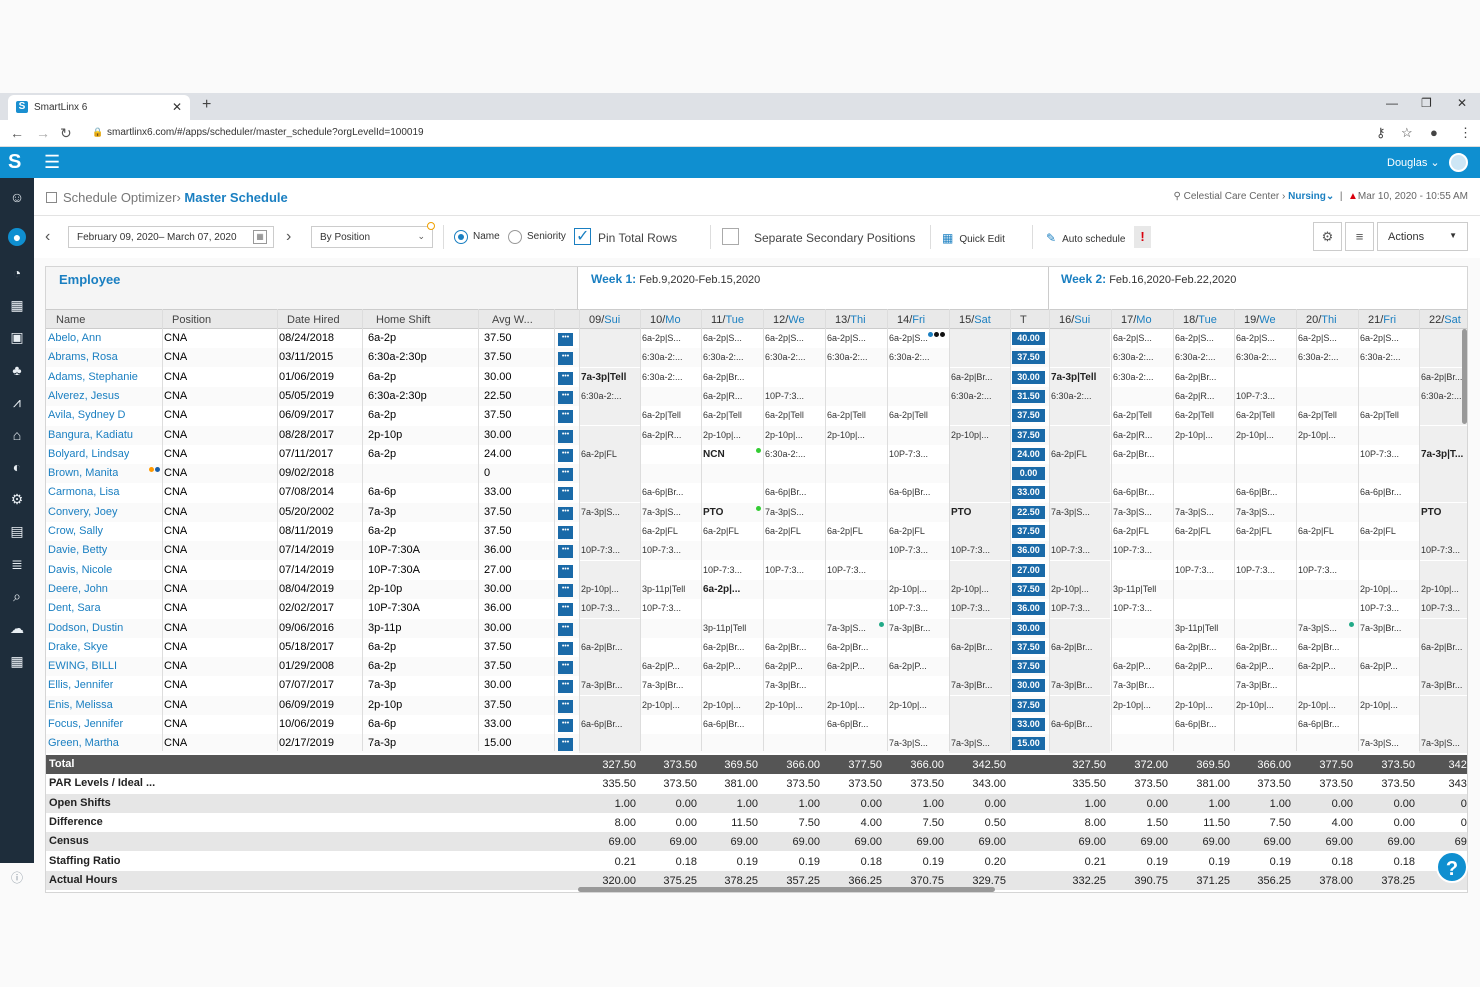 Image resolution: width=1480 pixels, height=987 pixels. I want to click on profile-icon: ●, so click(1434, 132).